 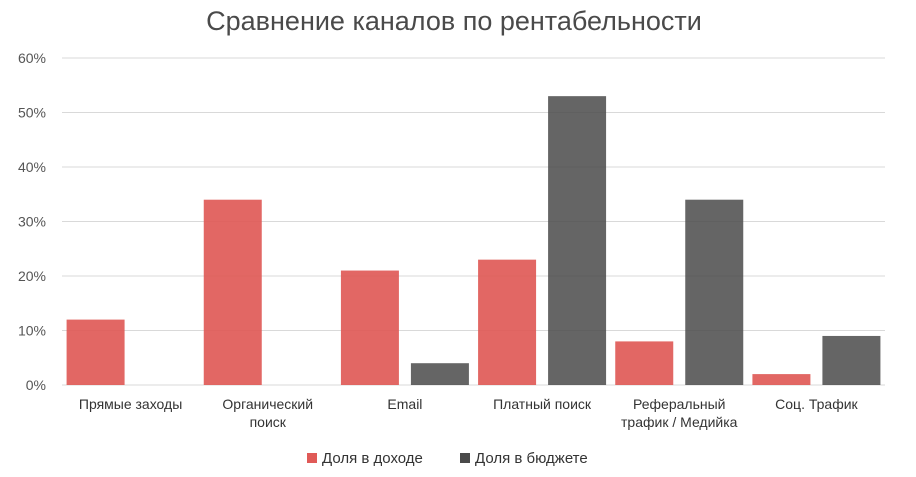 I want to click on y-axis-ticks: 0% 10% 20% 30% 40% 50% 60%, so click(x=32, y=221).